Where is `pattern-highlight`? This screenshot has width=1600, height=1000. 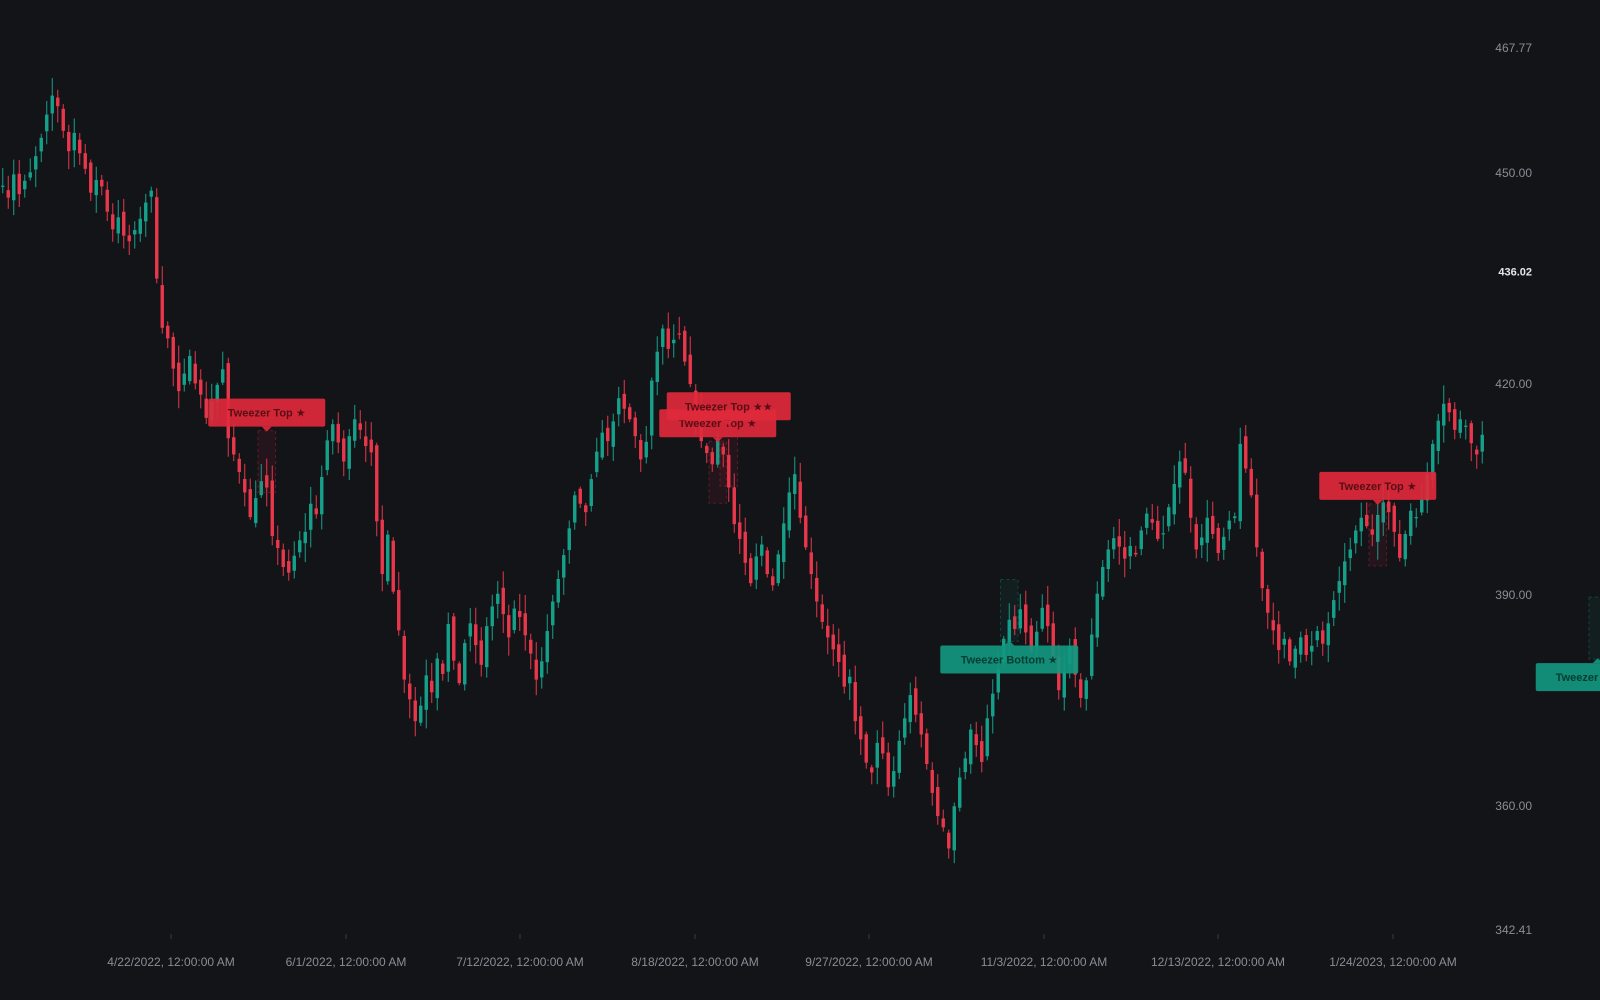
pattern-highlight is located at coordinates (267, 462).